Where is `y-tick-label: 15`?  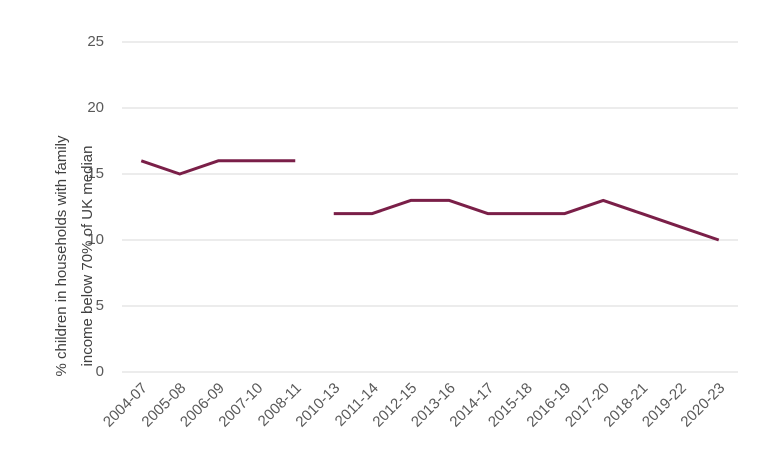 y-tick-label: 15 is located at coordinates (95, 173).